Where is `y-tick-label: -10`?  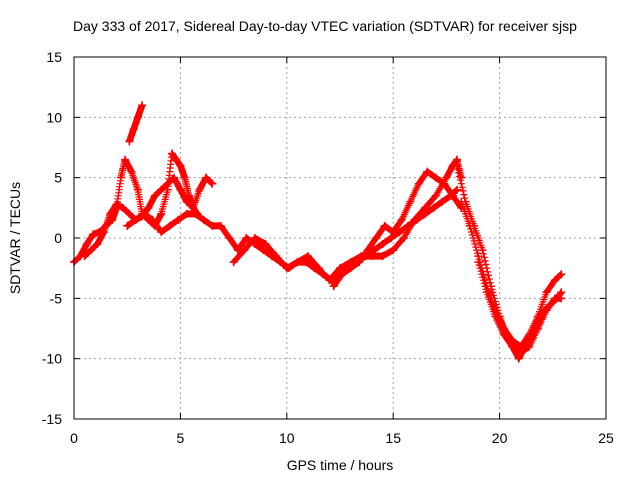
y-tick-label: -10 is located at coordinates (52, 359).